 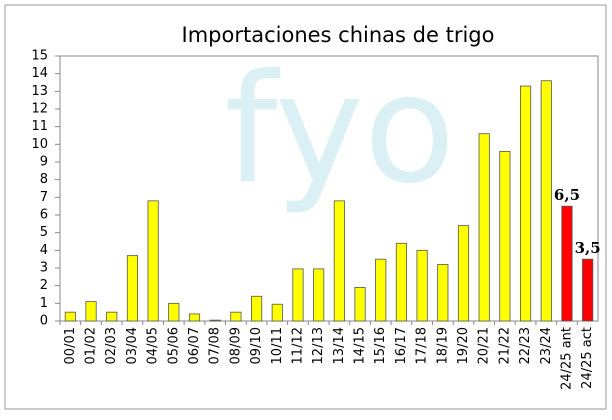 I want to click on x-tick-label: 13/14, so click(x=339, y=345).